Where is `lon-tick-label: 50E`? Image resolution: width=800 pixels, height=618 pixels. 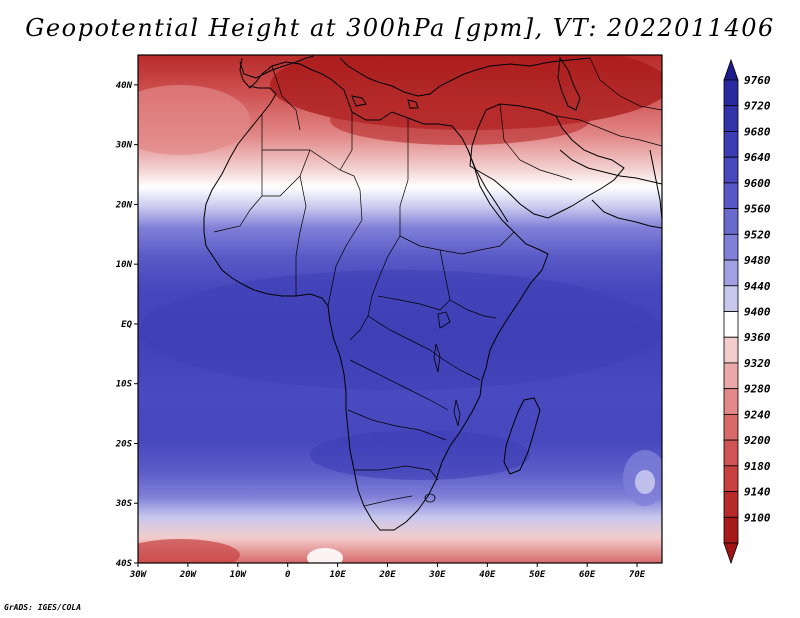 lon-tick-label: 50E is located at coordinates (537, 575).